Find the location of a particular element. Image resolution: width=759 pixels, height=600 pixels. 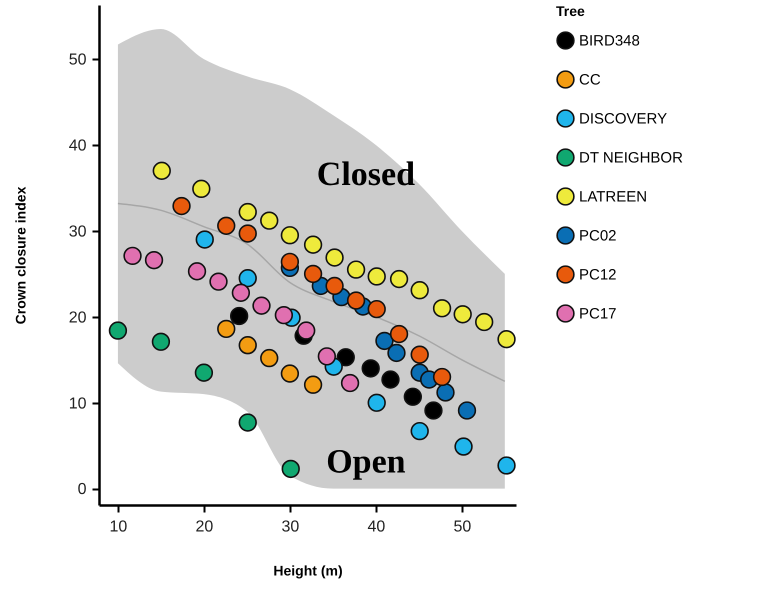

y-tick-label: 0 is located at coordinates (82, 489).